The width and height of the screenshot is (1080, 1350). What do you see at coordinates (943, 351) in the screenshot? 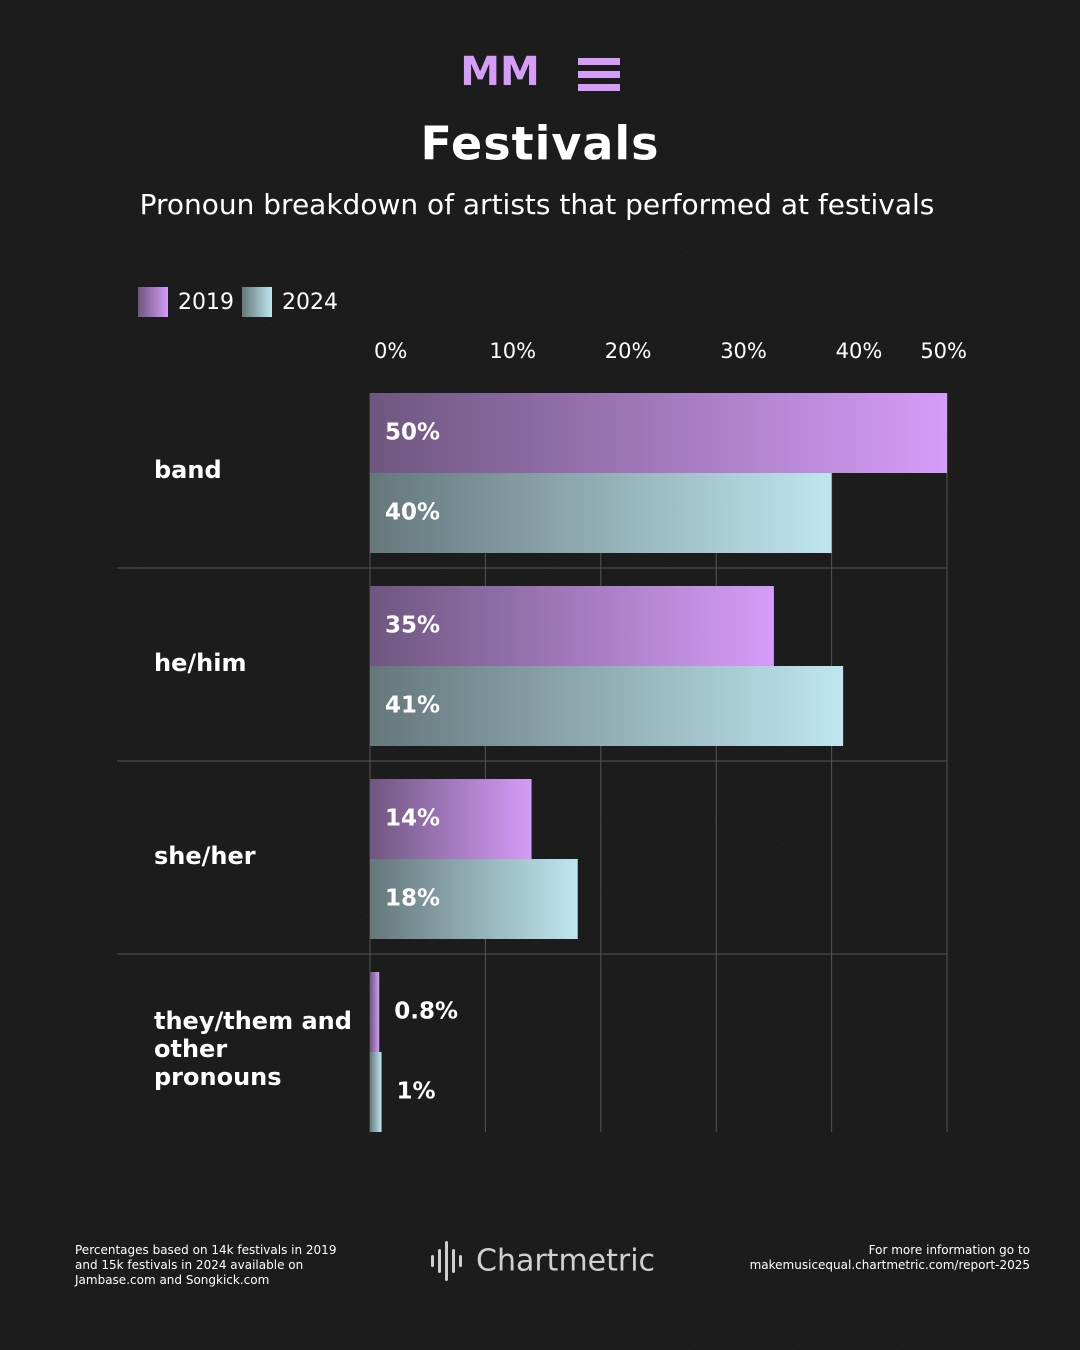
I see `x-tick-label: 50%` at bounding box center [943, 351].